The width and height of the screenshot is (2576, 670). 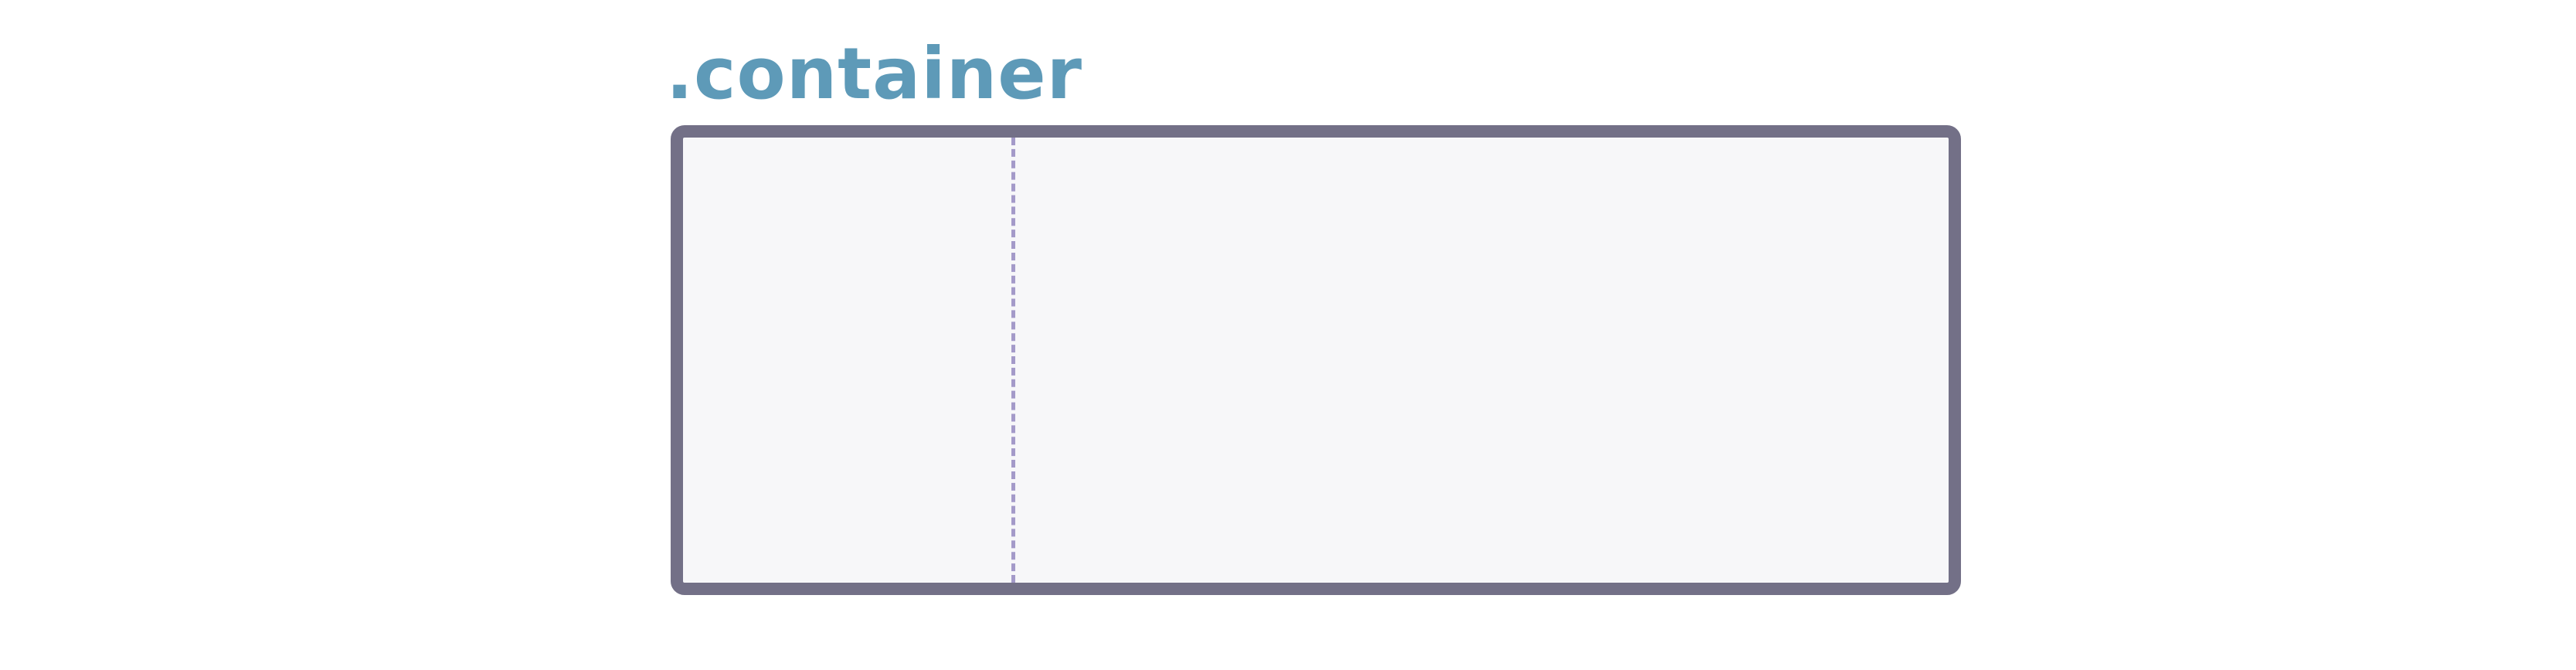 I want to click on dashed-guide-line, so click(x=1013, y=360).